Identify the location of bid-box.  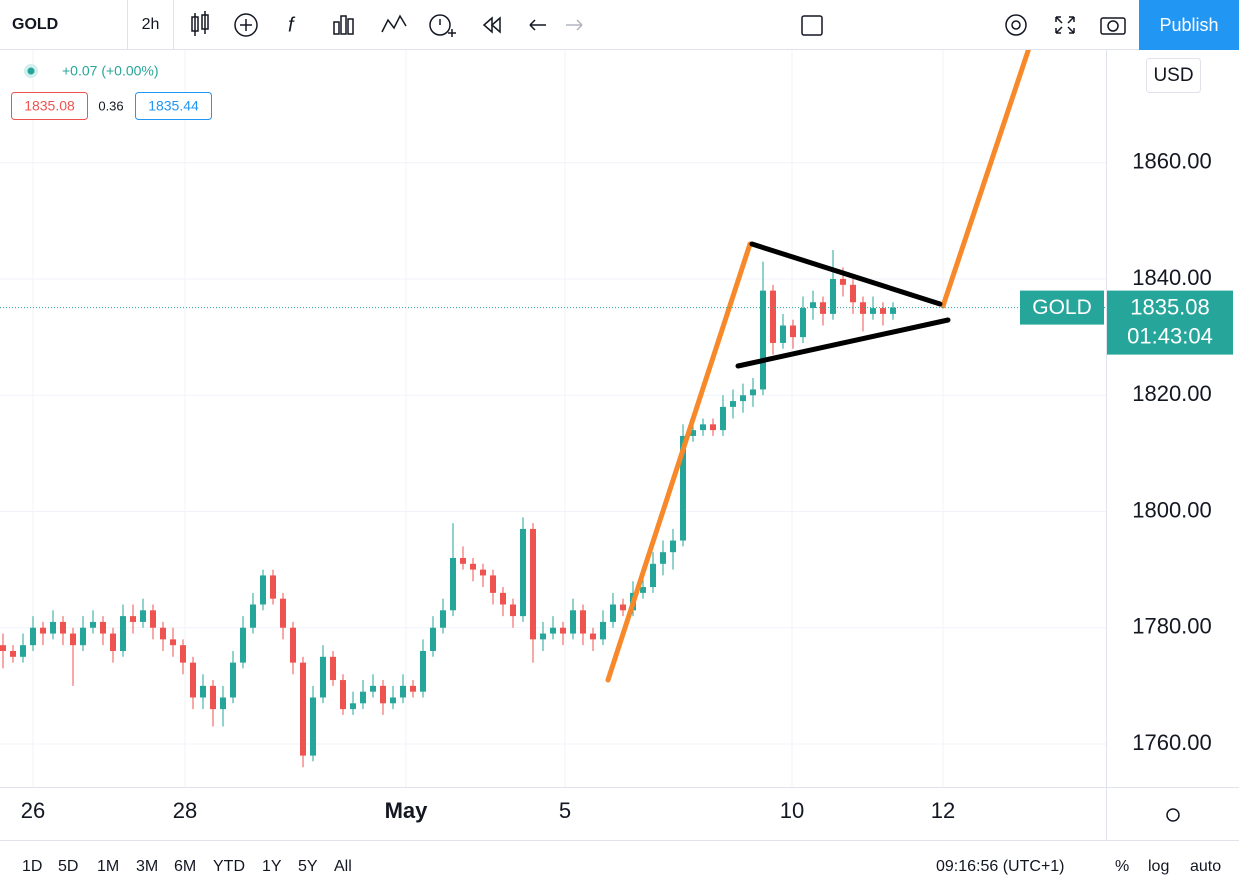
(49, 106).